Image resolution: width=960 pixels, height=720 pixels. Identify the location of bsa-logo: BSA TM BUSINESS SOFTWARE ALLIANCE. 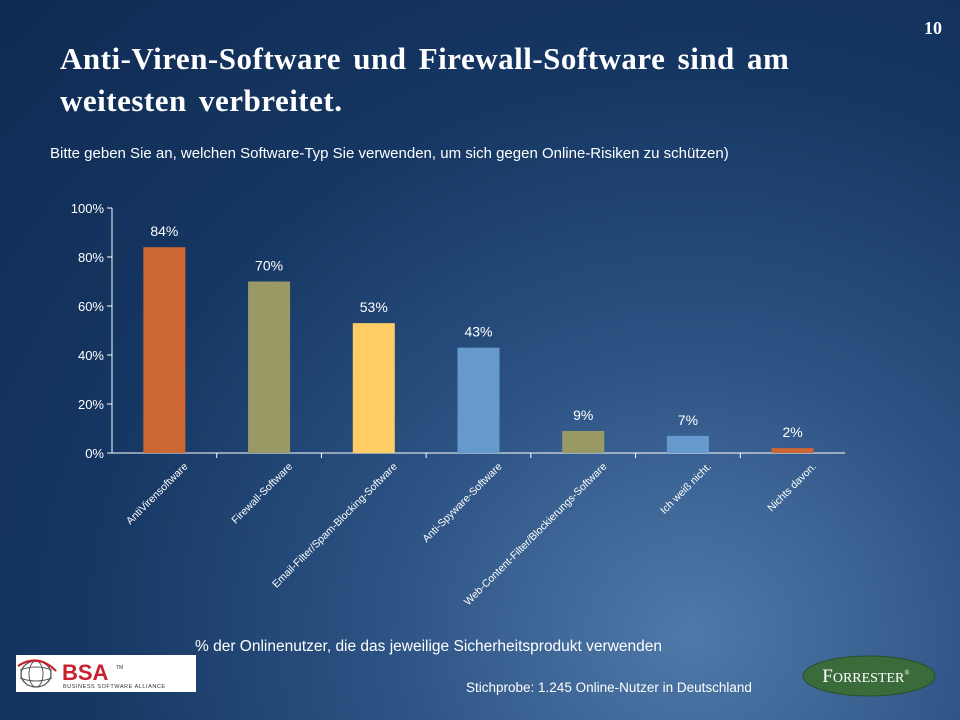
(106, 673).